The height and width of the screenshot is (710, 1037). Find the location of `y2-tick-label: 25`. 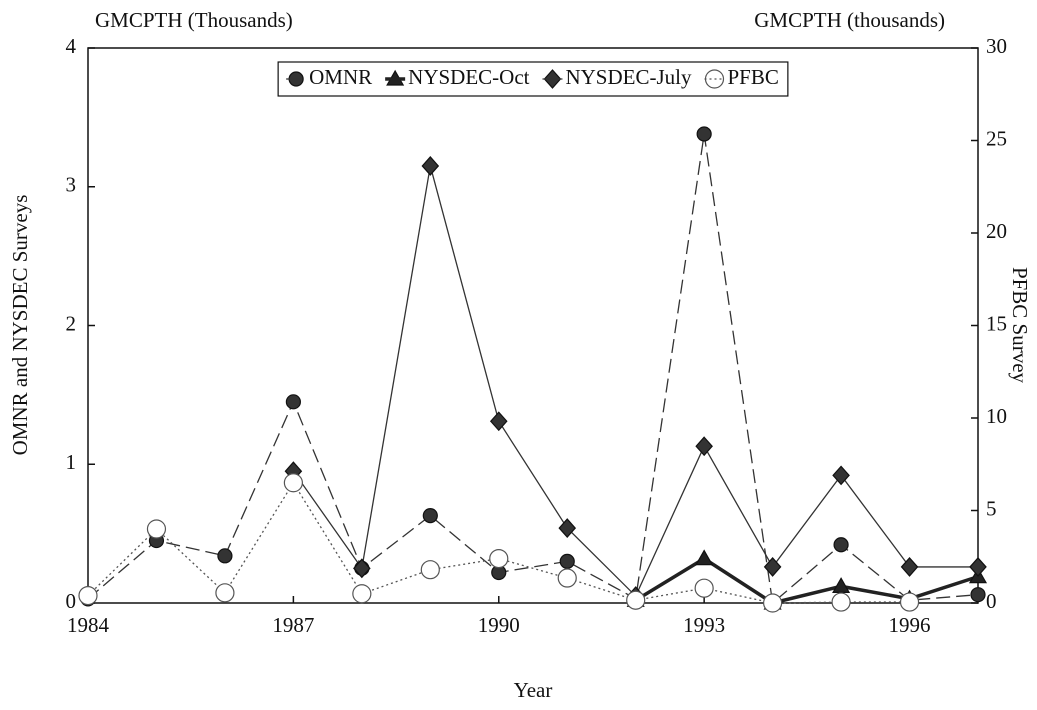

y2-tick-label: 25 is located at coordinates (996, 138).